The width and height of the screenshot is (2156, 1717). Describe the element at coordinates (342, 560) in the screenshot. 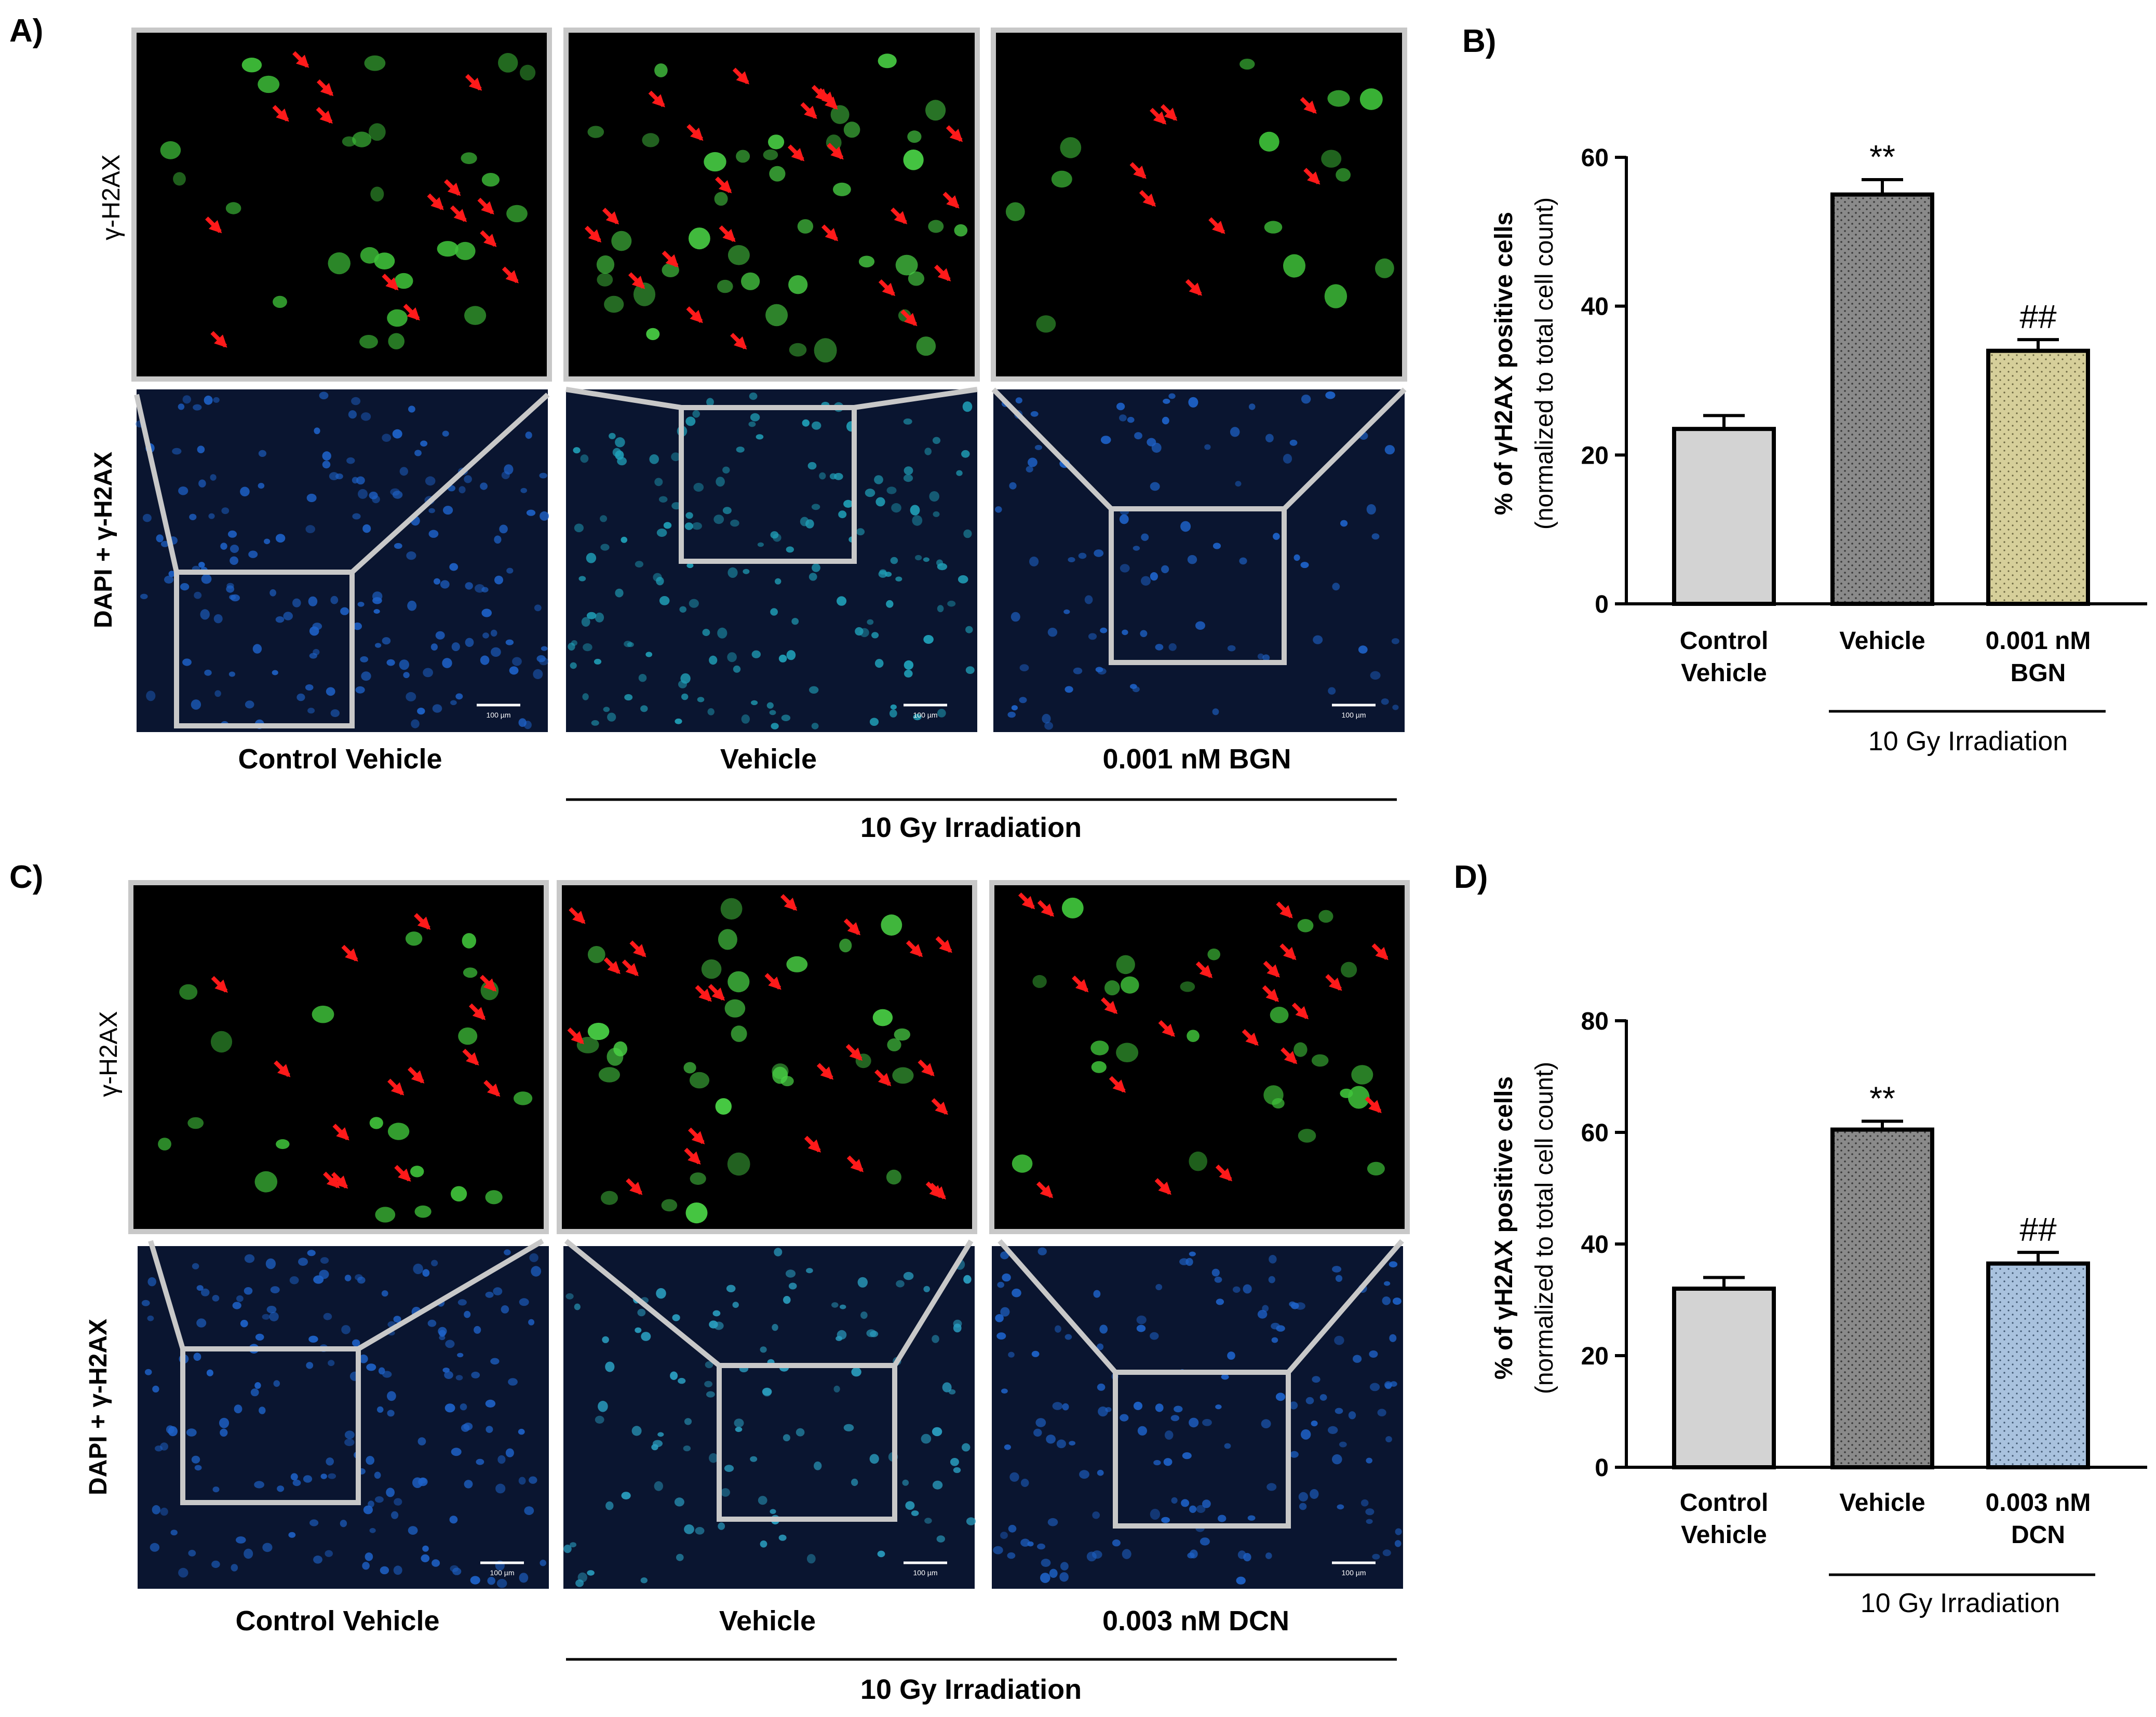

I see `image-a-bottom-control` at that location.